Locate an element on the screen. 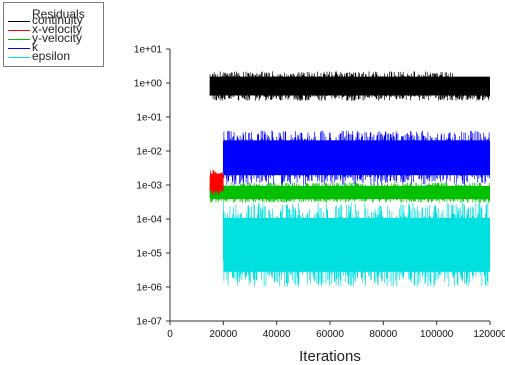 This screenshot has width=505, height=365. legend-title: Residuals is located at coordinates (58, 14).